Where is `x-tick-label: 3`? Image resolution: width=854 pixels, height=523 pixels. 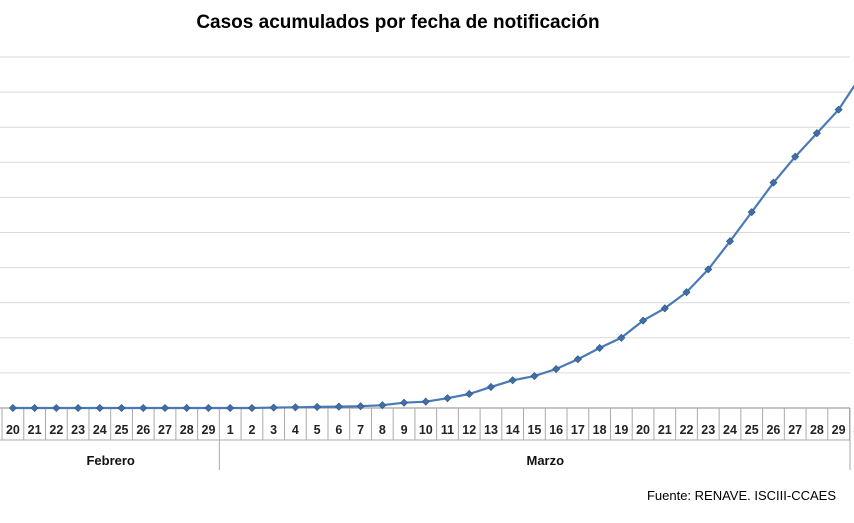 x-tick-label: 3 is located at coordinates (273, 430).